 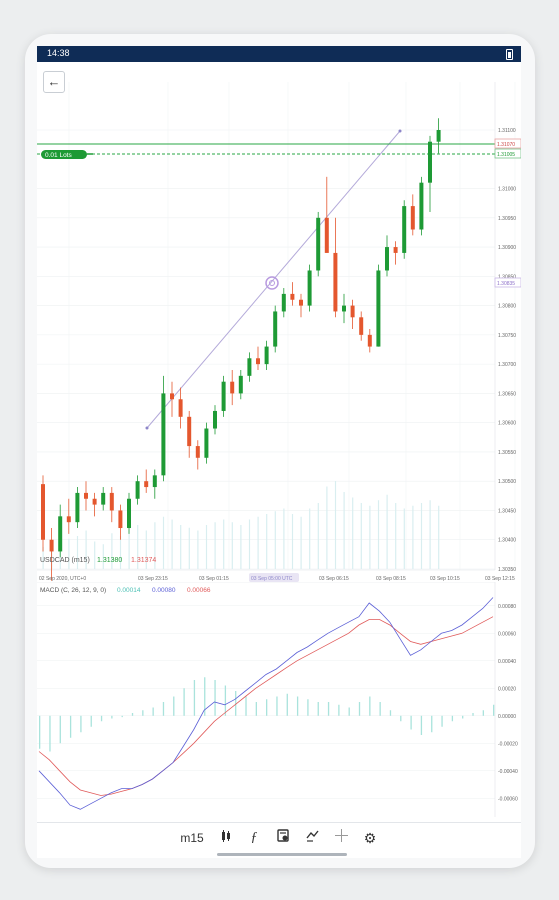 What do you see at coordinates (500, 579) in the screenshot?
I see `time-tick-label: 03 Sep 12:15` at bounding box center [500, 579].